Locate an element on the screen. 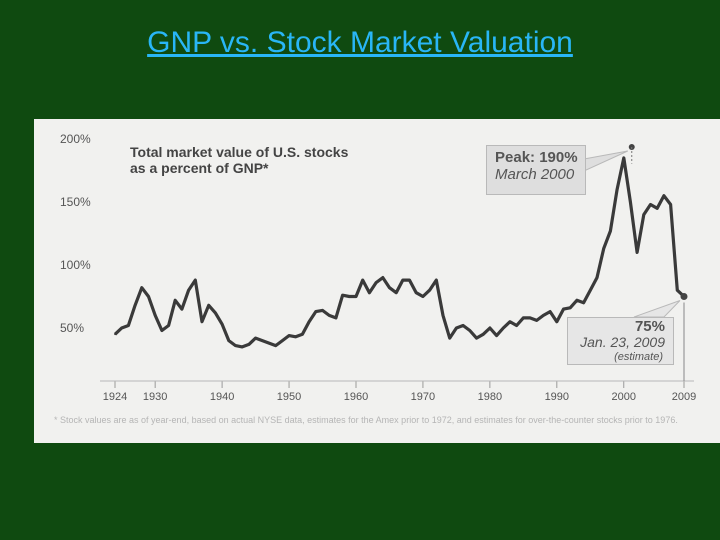  y-tick-label: 150% is located at coordinates (75, 202).